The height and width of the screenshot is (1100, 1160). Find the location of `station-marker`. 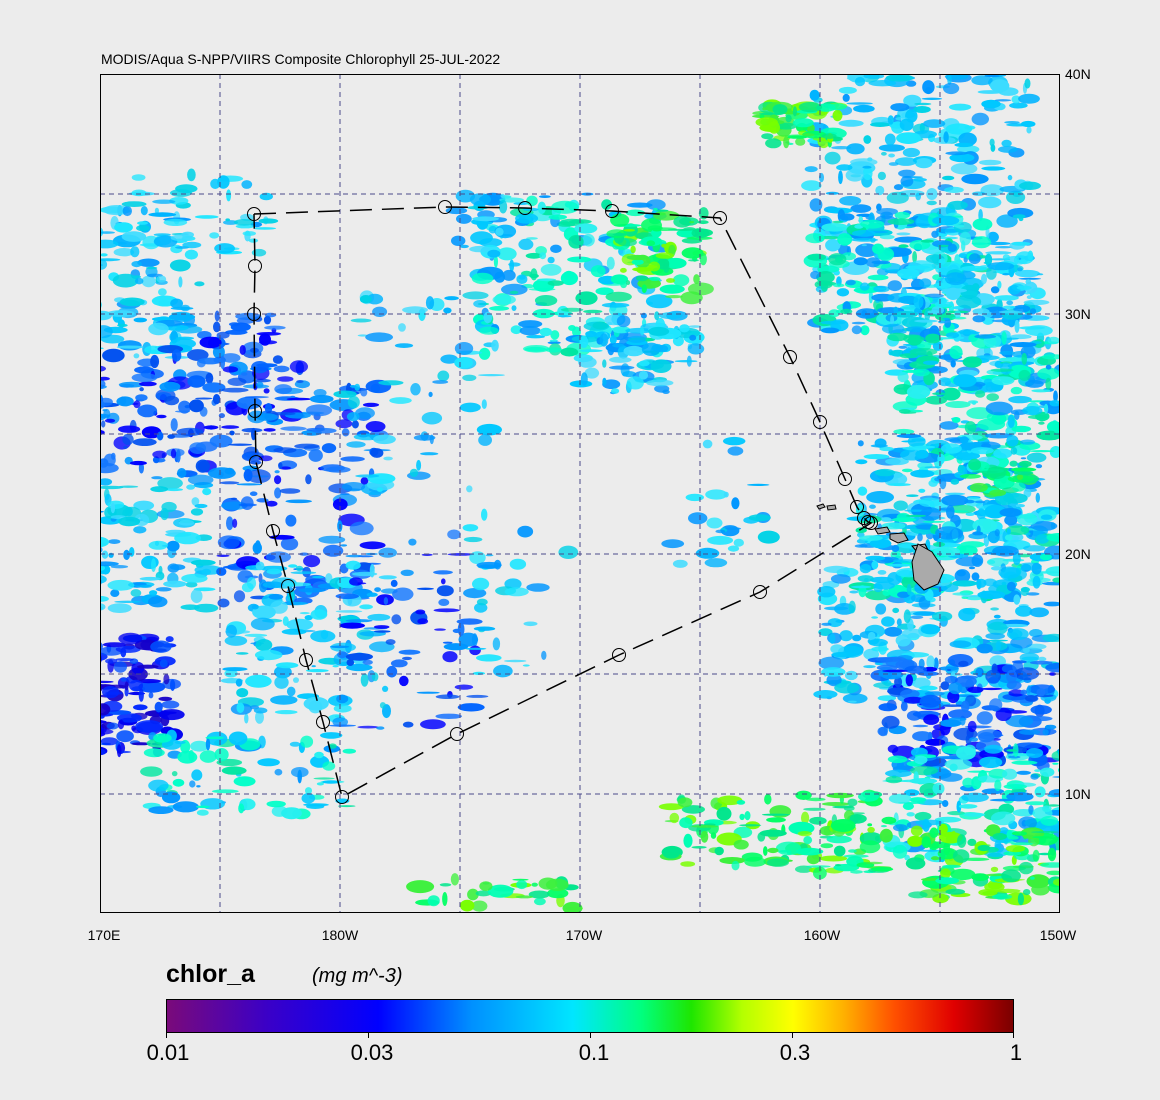

station-marker is located at coordinates (525, 208).